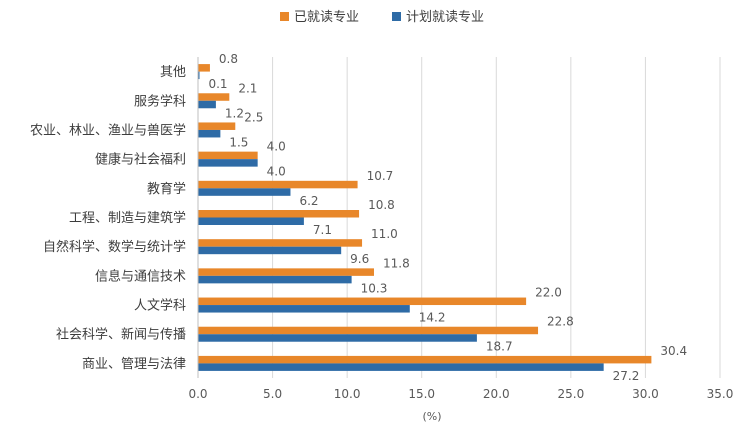  What do you see at coordinates (645, 394) in the screenshot?
I see `x-tick-label: 30.0` at bounding box center [645, 394].